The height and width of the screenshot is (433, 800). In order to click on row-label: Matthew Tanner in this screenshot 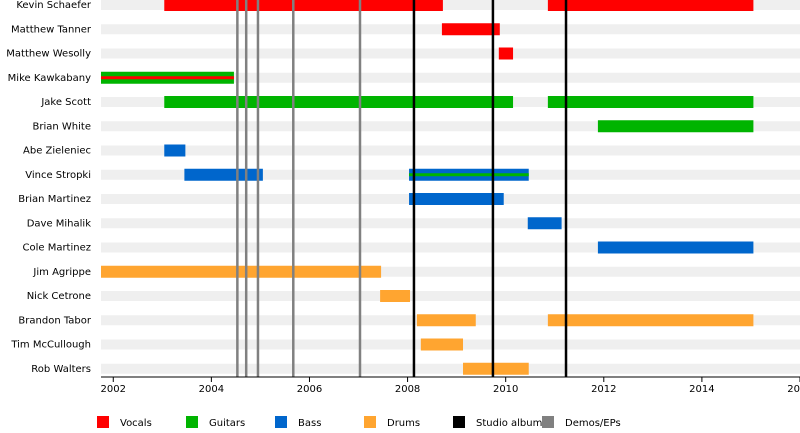, I will do `click(51, 29)`.